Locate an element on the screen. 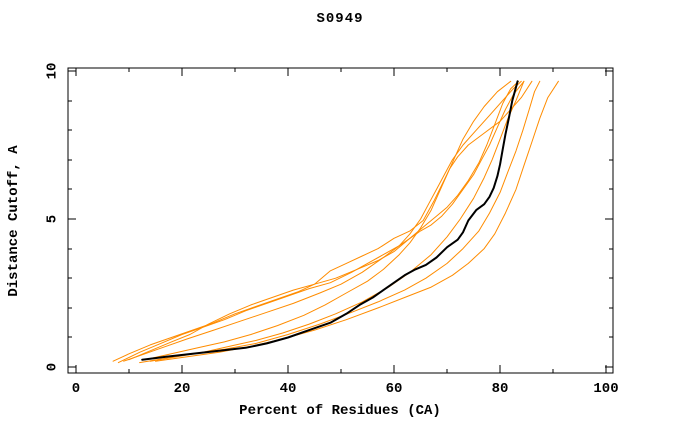 This screenshot has height=440, width=680. x-axis-label: Percent of Residues (CA) is located at coordinates (340, 411).